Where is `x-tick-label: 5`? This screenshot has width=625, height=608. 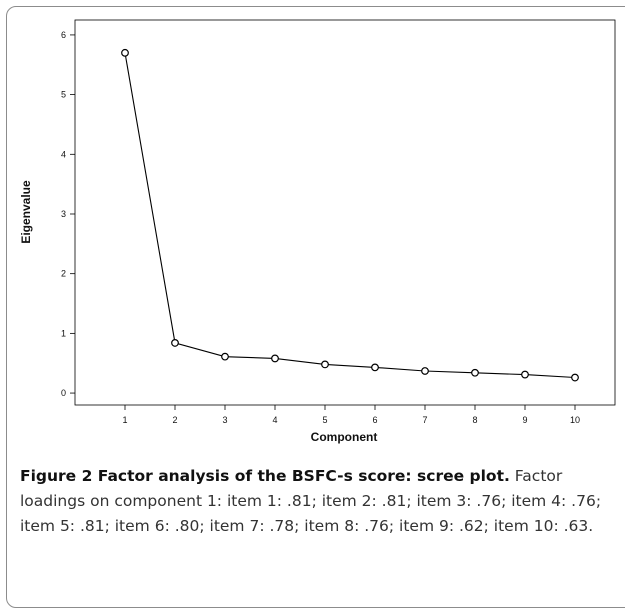
x-tick-label: 5 is located at coordinates (324, 420).